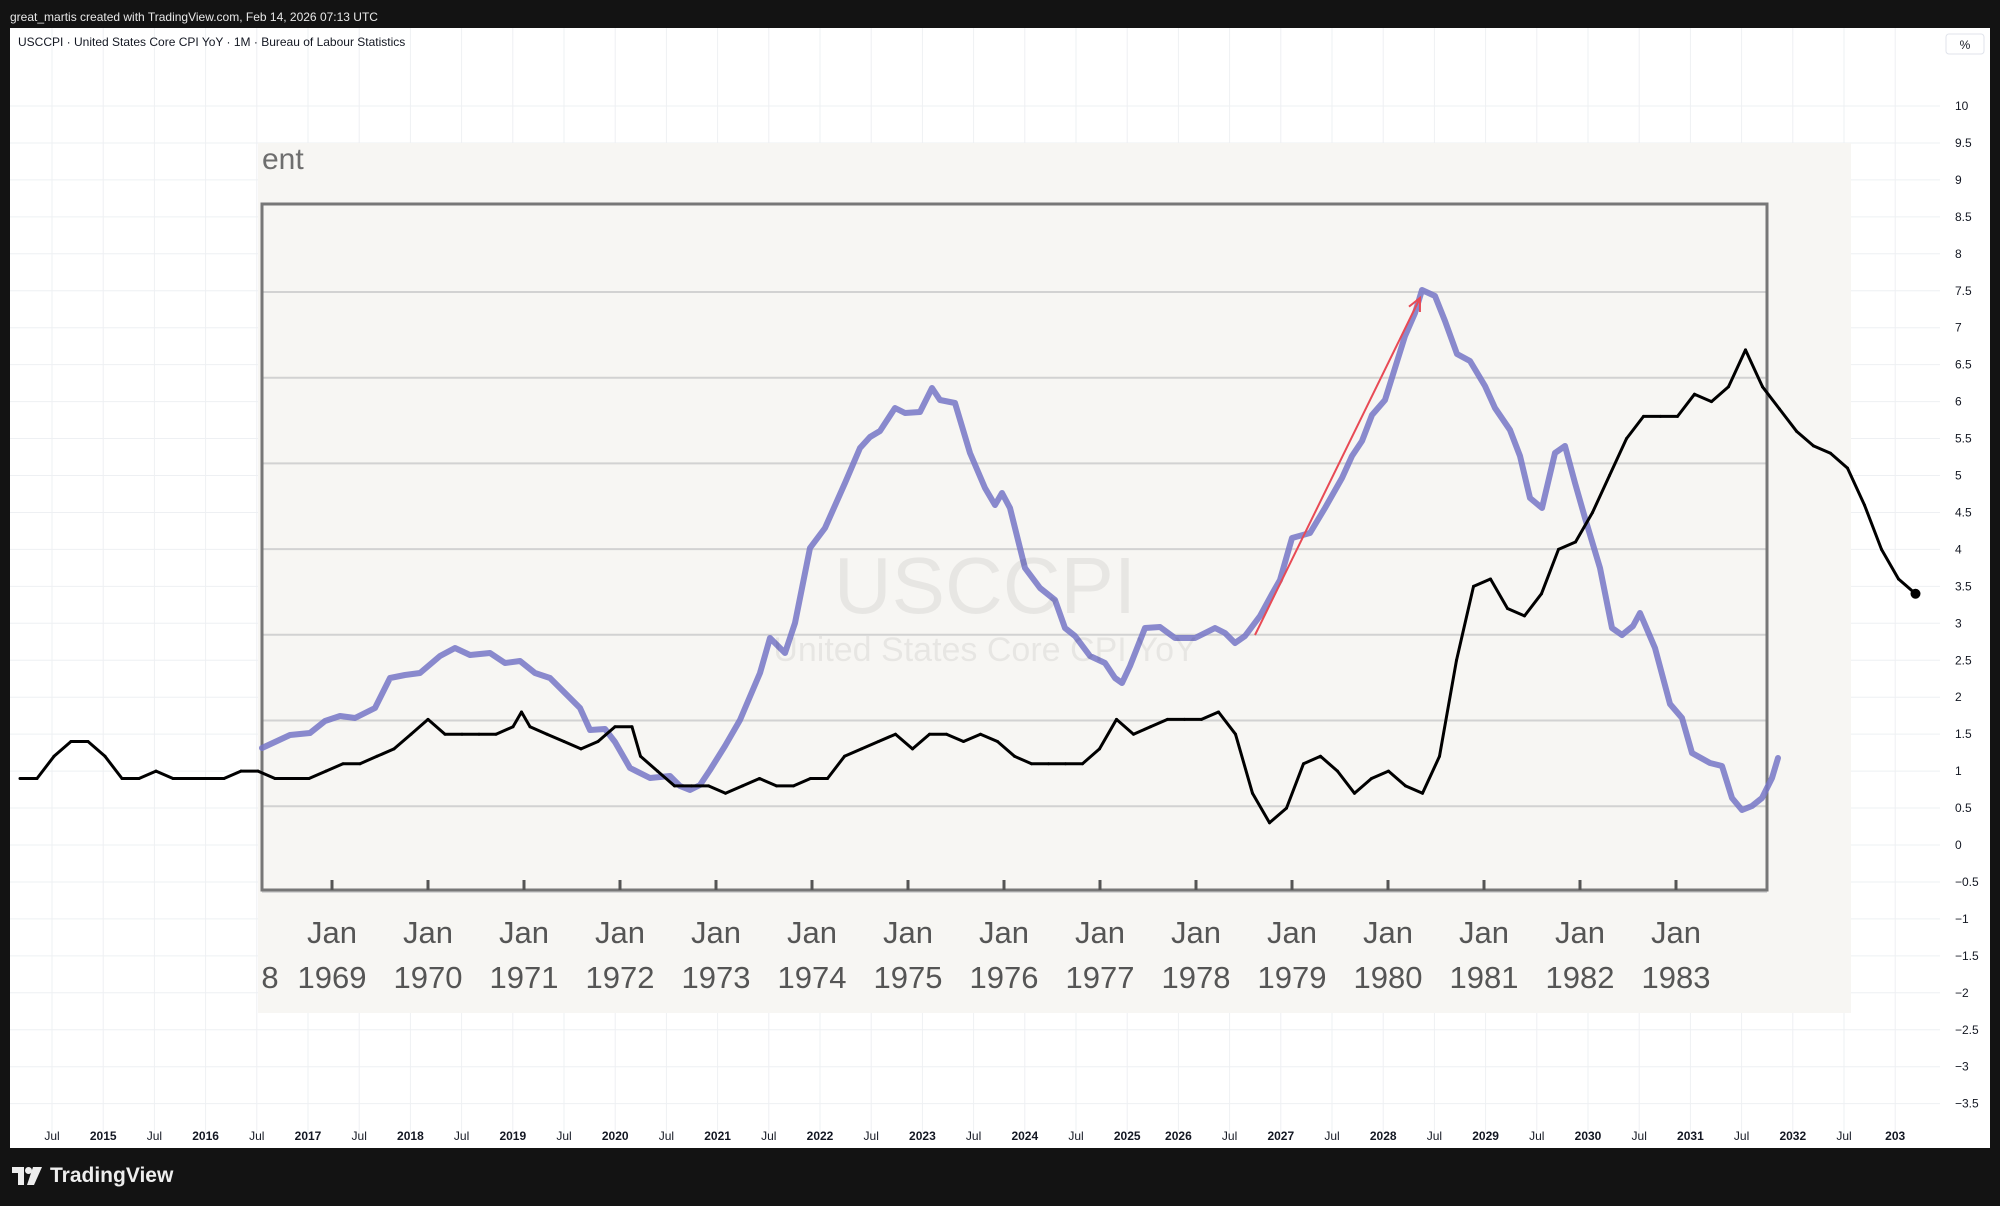  I want to click on overlay-year-label: 8, so click(269, 977).